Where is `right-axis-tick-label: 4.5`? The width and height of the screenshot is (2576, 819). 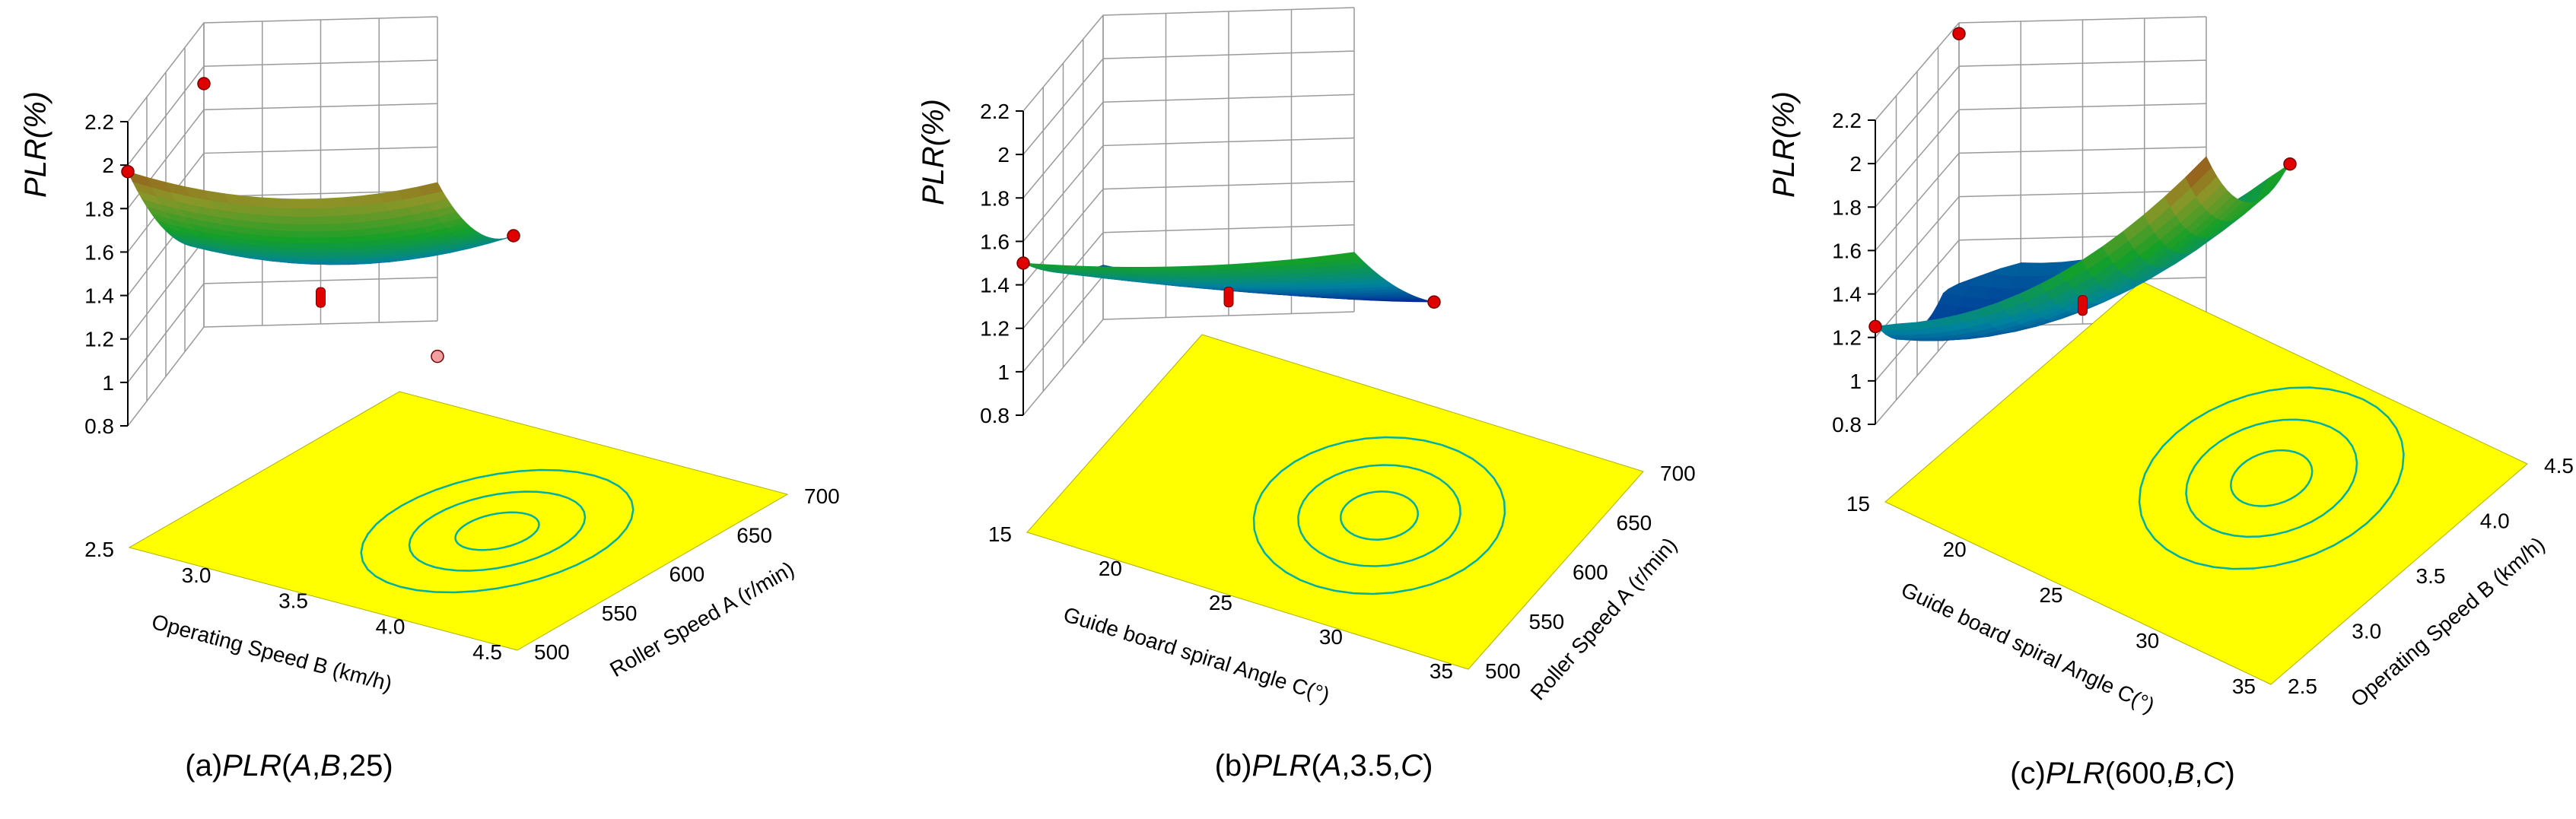 right-axis-tick-label: 4.5 is located at coordinates (2559, 466).